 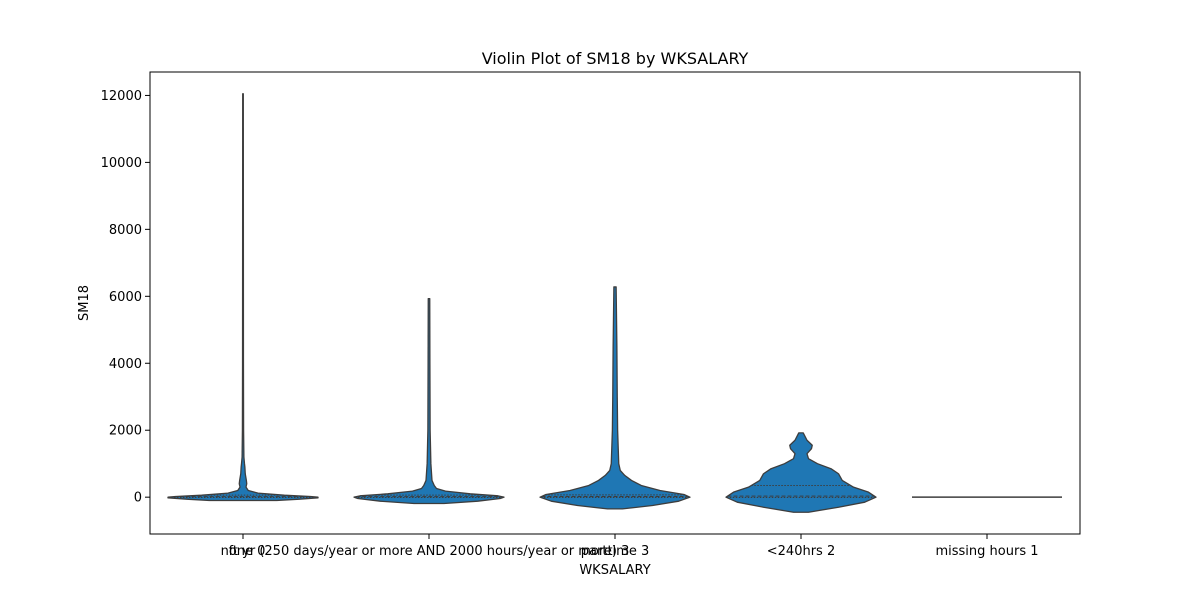 I want to click on x-tick-label: <240hrs 2, so click(x=801, y=551).